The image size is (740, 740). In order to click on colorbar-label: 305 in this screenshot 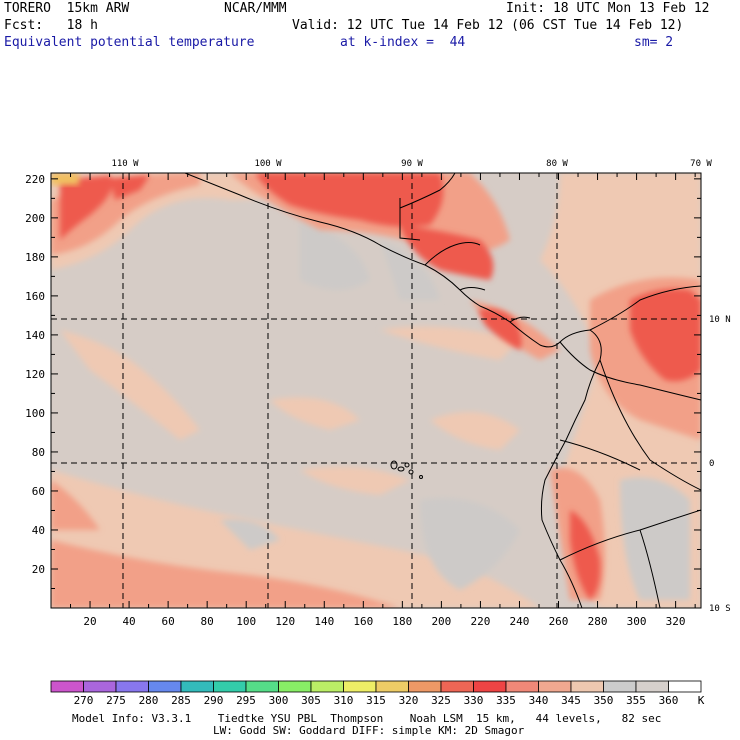, I will do `click(311, 700)`.